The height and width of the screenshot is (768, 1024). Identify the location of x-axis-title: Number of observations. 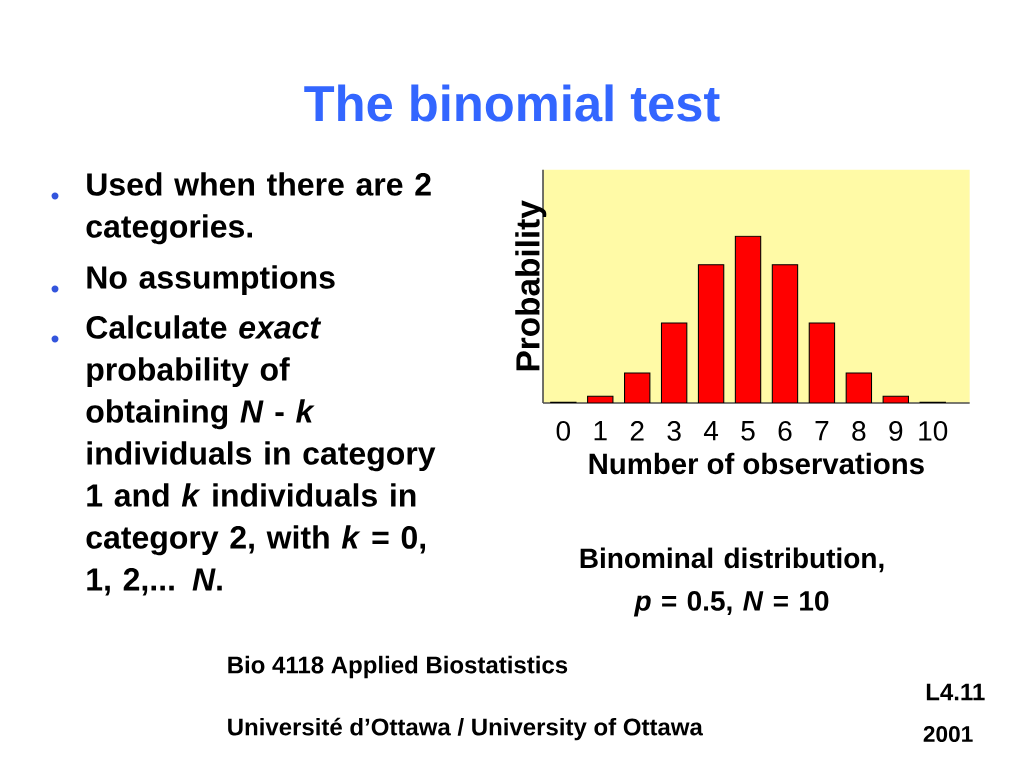
(756, 463).